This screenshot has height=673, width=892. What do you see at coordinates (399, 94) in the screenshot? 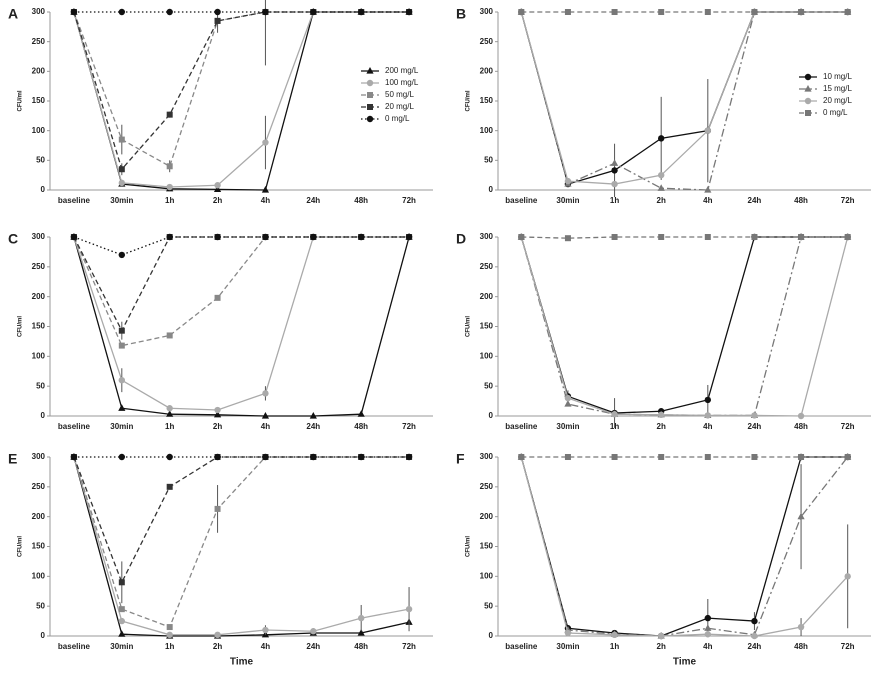
I see `legend-label: 50 mg/L` at bounding box center [399, 94].